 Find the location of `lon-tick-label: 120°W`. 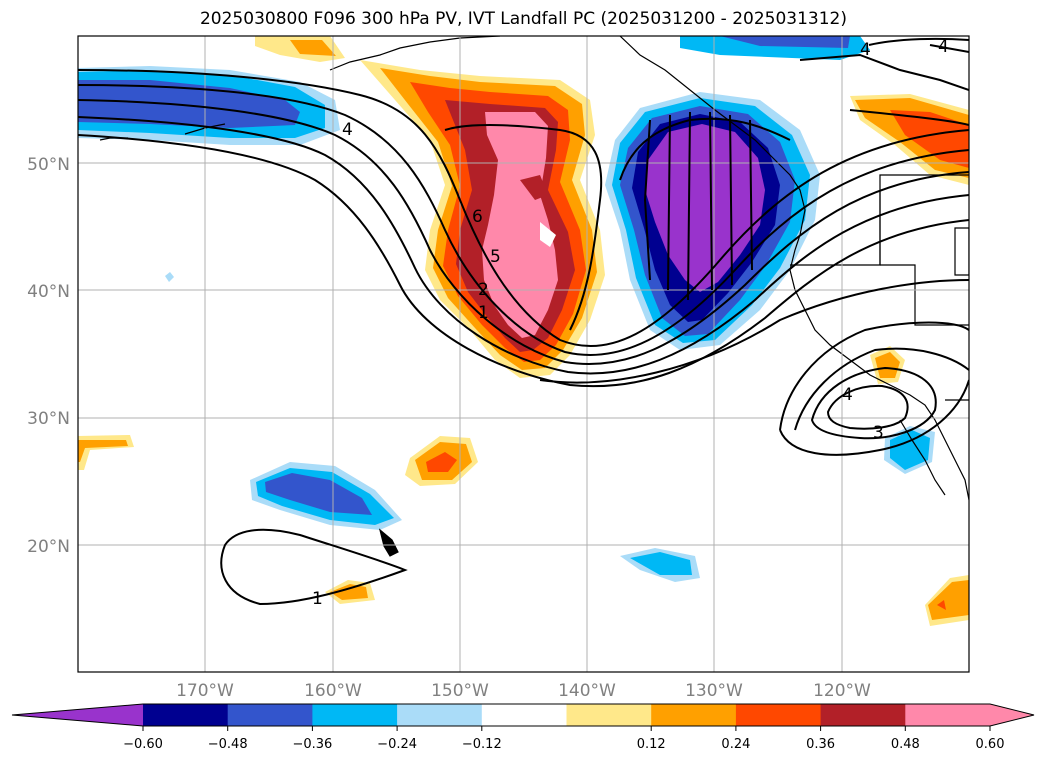

lon-tick-label: 120°W is located at coordinates (842, 691).